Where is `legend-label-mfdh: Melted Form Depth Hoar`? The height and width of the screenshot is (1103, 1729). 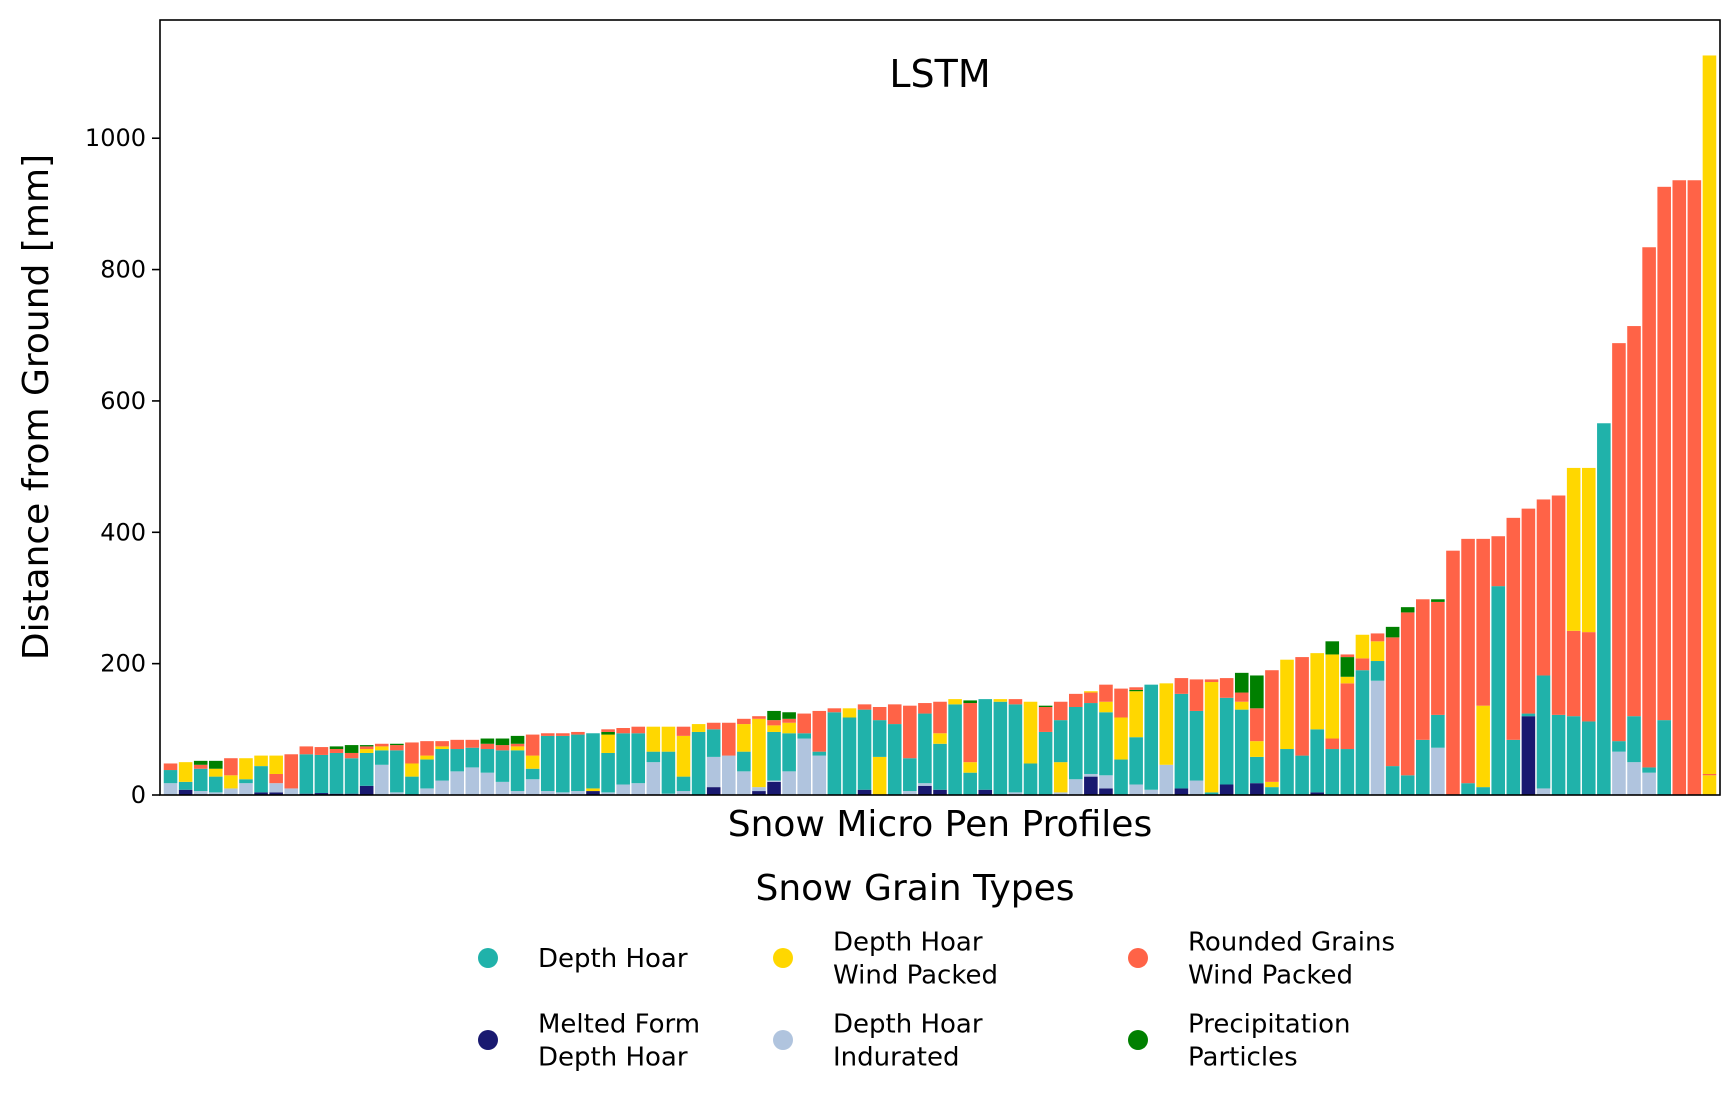 legend-label-mfdh: Melted Form Depth Hoar is located at coordinates (619, 1041).